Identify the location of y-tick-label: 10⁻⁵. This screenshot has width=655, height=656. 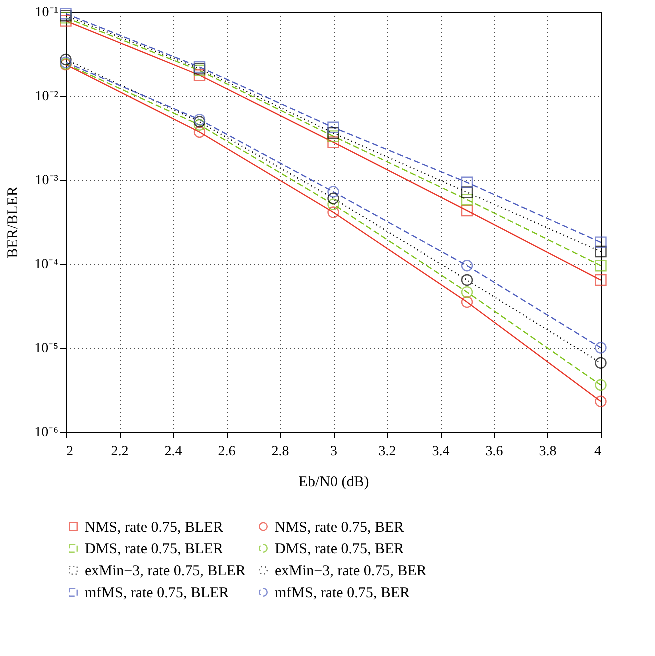
(46, 349).